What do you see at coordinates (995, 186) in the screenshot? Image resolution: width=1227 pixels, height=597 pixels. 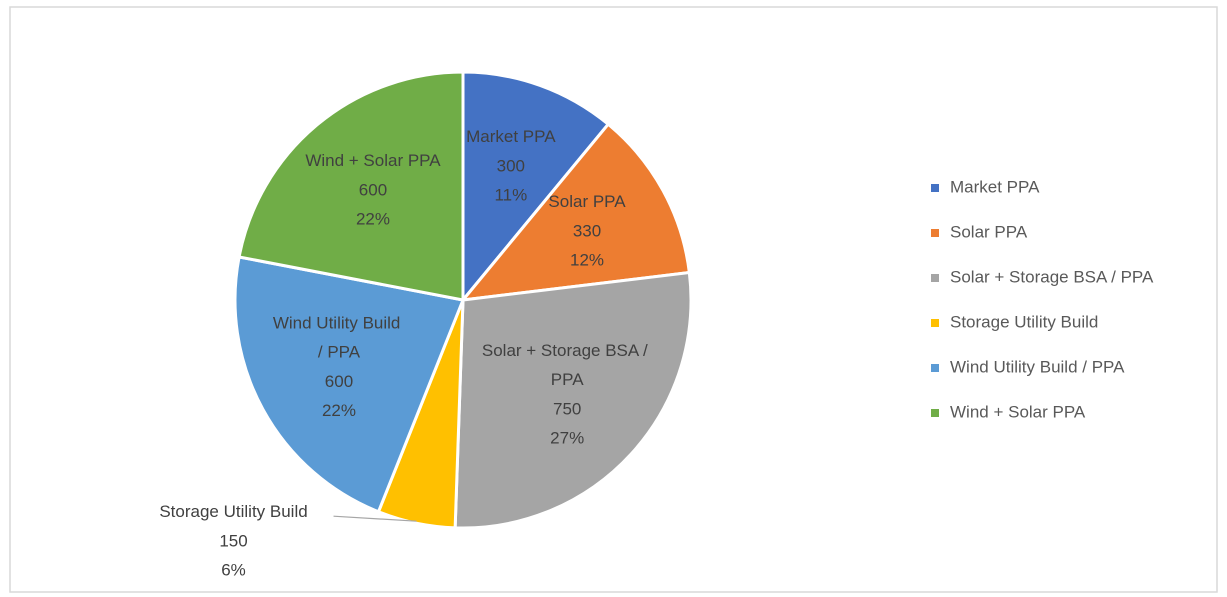 I see `legend-label: Market PPA` at bounding box center [995, 186].